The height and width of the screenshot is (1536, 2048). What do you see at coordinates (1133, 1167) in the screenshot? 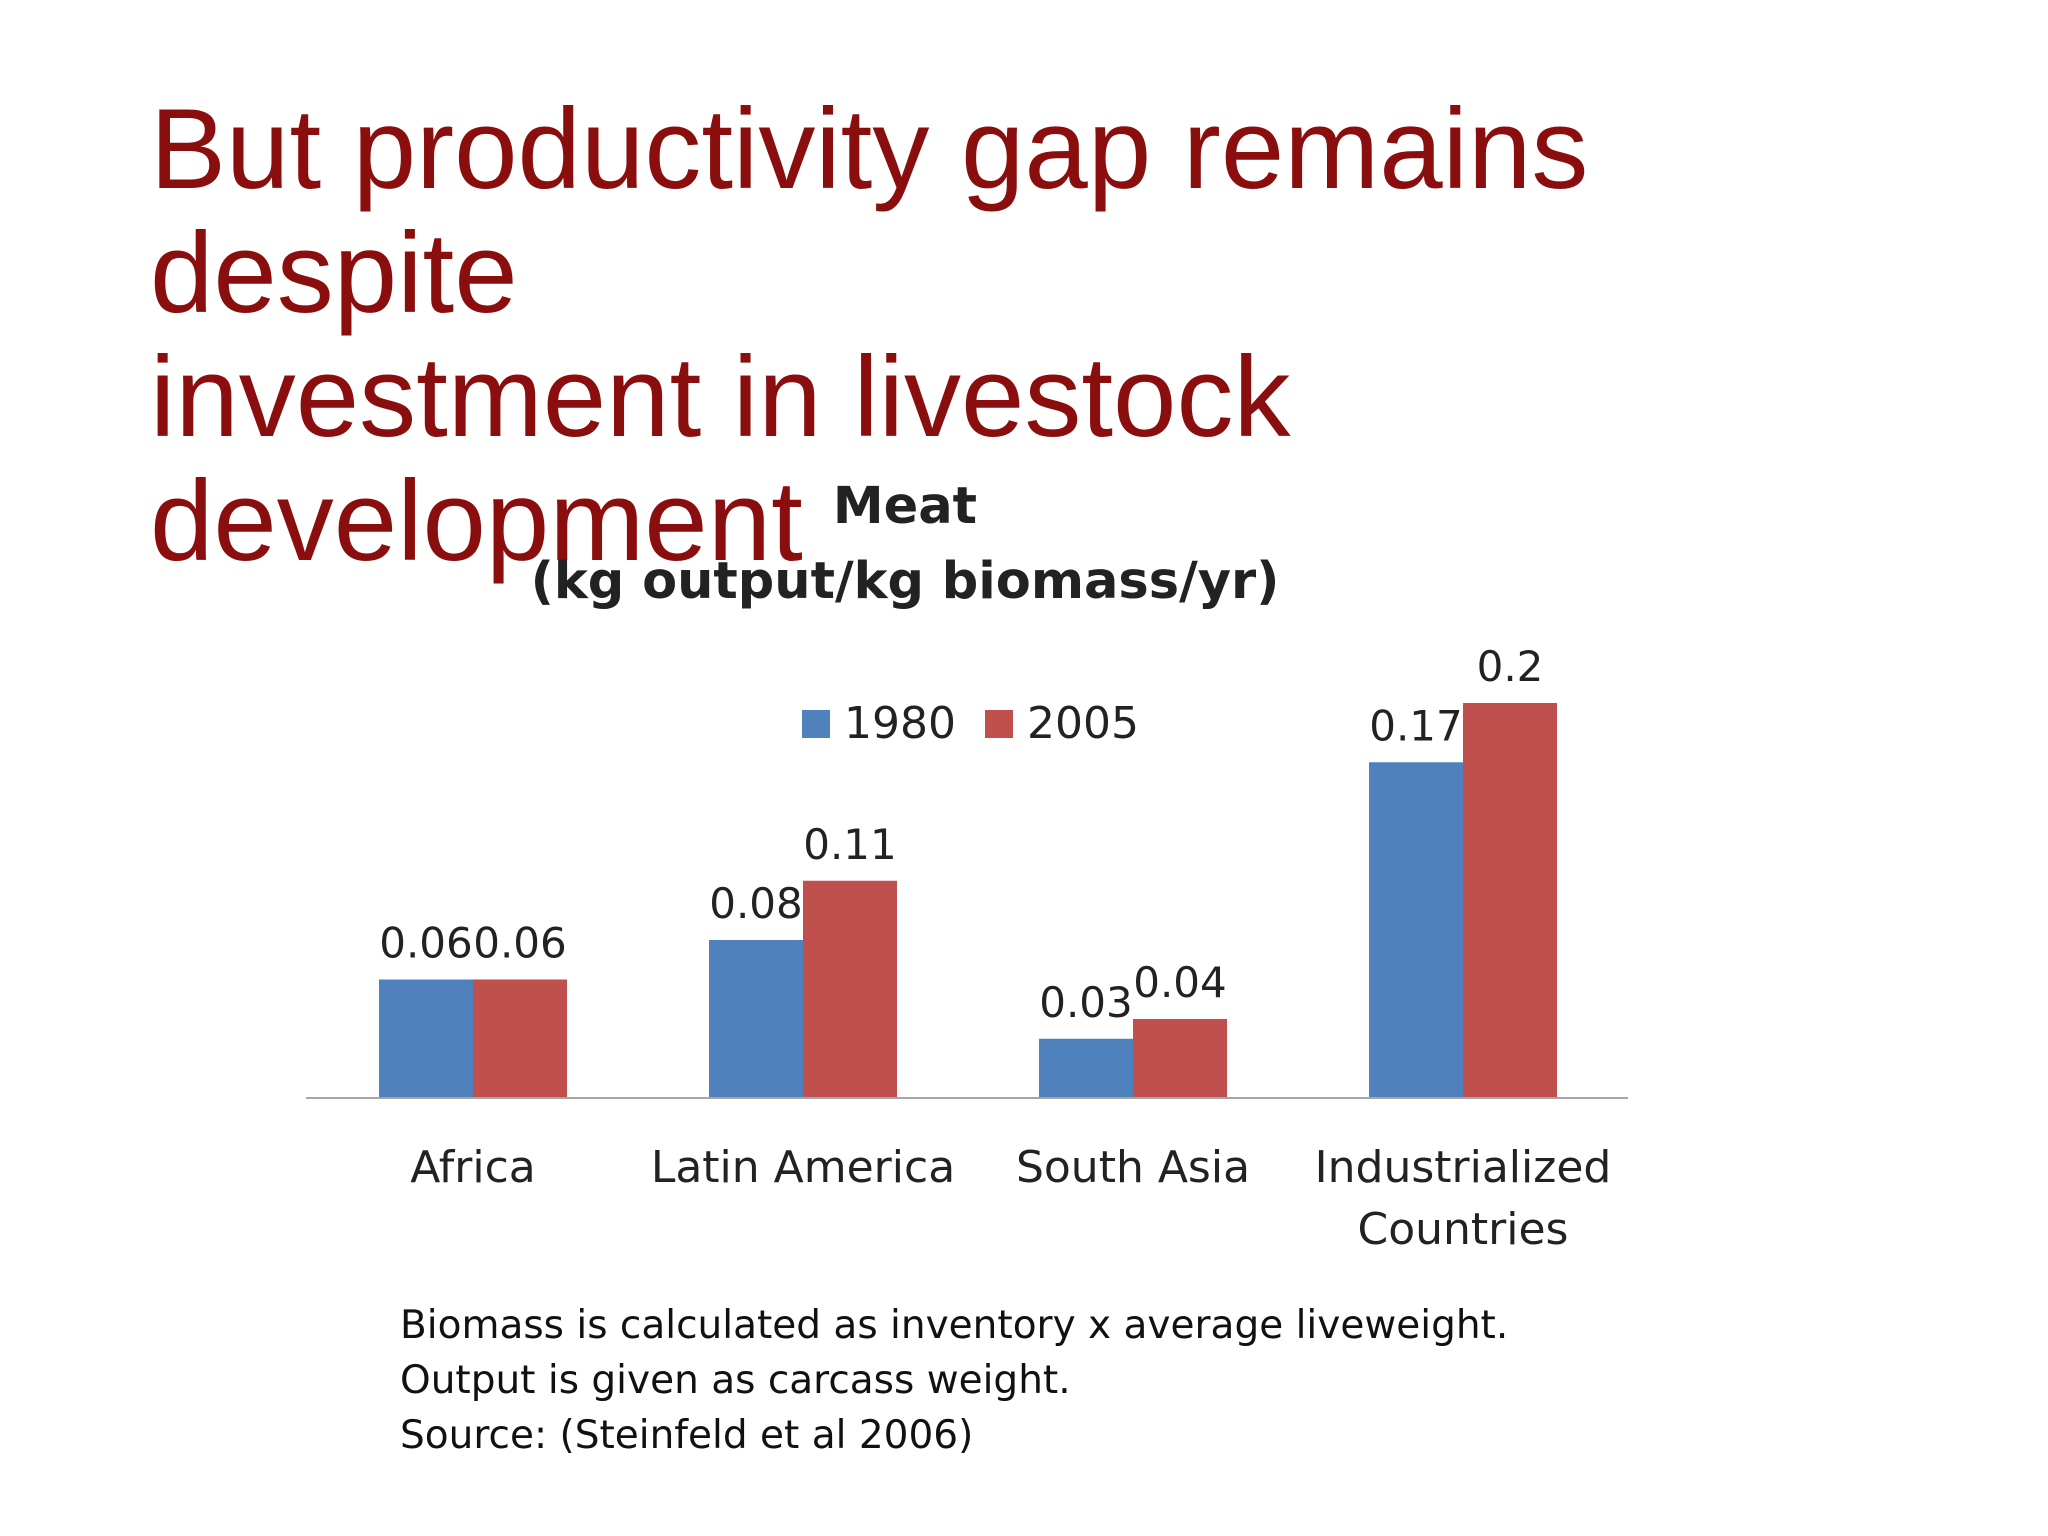
I see `category-label-south-asia: South Asia` at bounding box center [1133, 1167].